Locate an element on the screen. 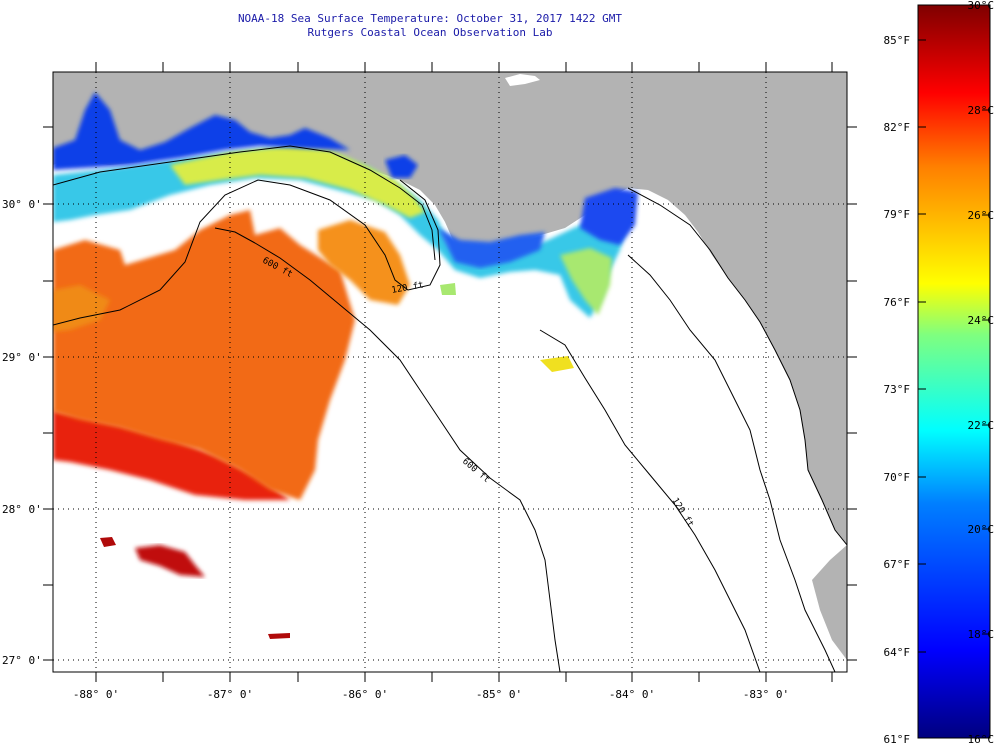 The height and width of the screenshot is (754, 1000). contour-label: 600 ft is located at coordinates (475, 471).